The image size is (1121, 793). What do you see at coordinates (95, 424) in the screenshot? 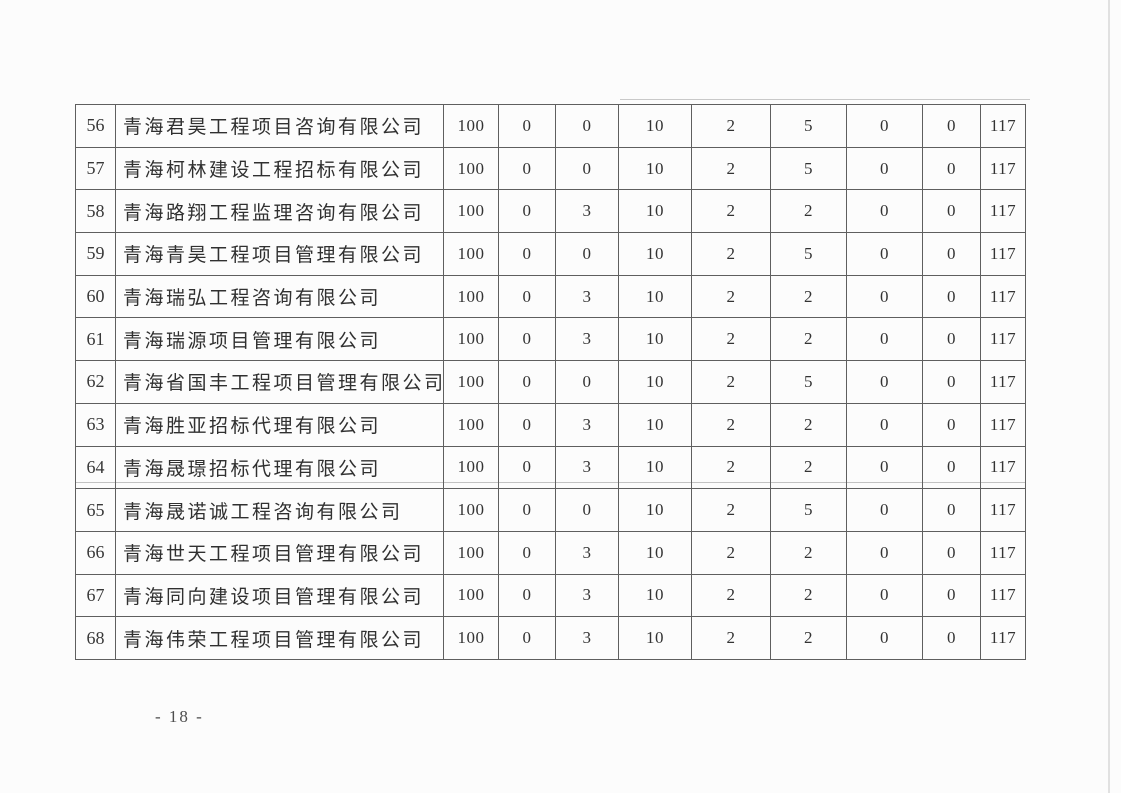
I see `row-number-cell: 63` at bounding box center [95, 424].